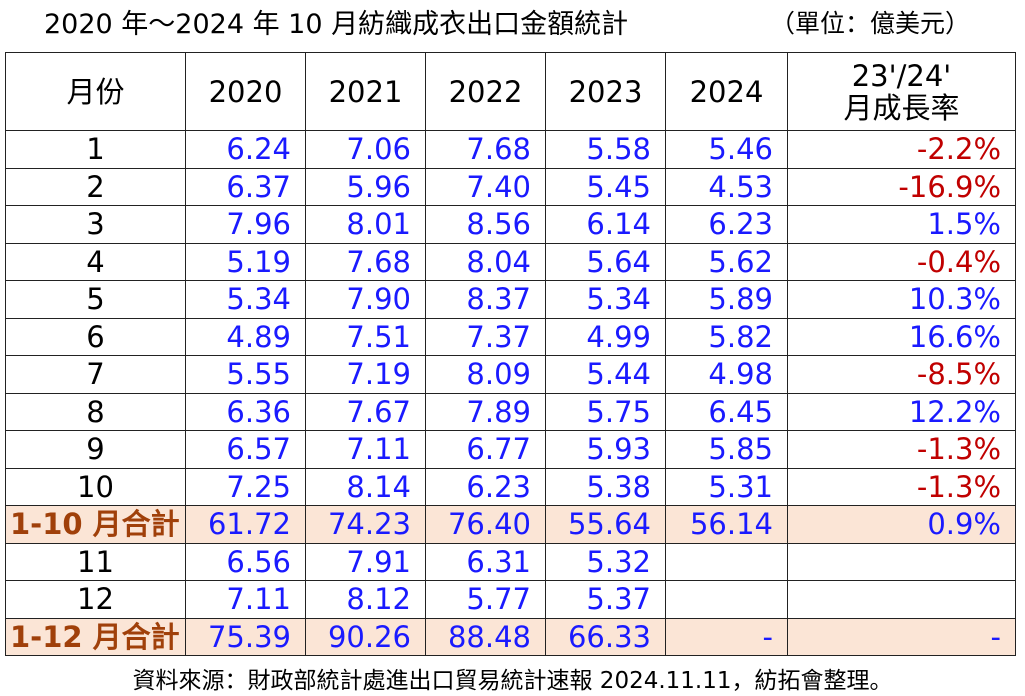 The width and height of the screenshot is (1025, 696). What do you see at coordinates (245, 524) in the screenshot?
I see `value-cell: 61.72` at bounding box center [245, 524].